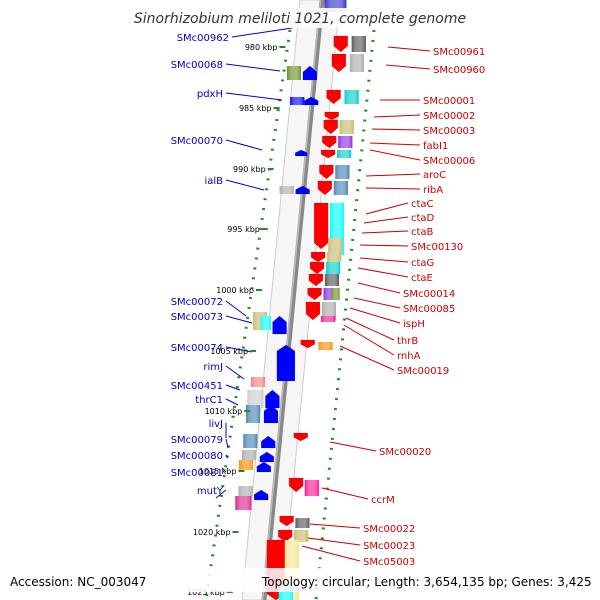 The height and width of the screenshot is (600, 600). What do you see at coordinates (422, 232) in the screenshot?
I see `reverse-gene-label: ctaB` at bounding box center [422, 232].